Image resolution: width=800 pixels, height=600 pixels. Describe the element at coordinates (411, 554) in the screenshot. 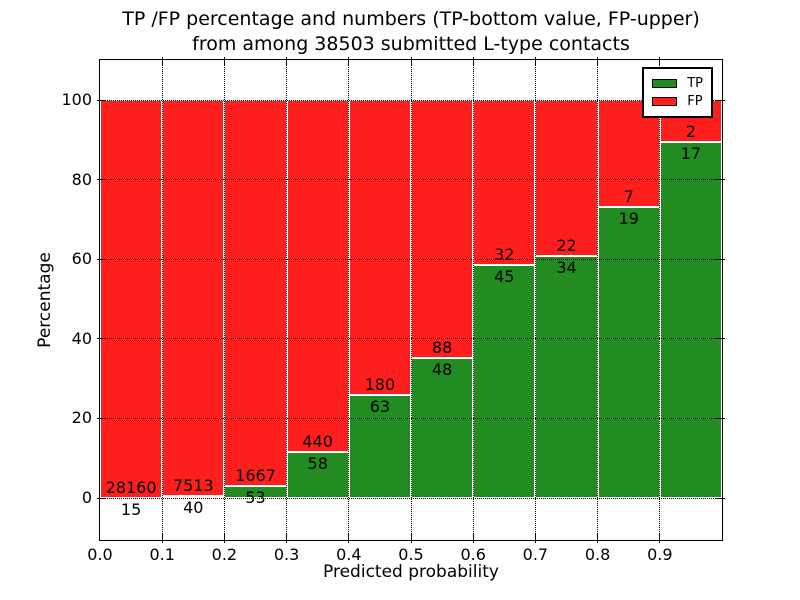

I see `x-tick-label: 0.5` at that location.